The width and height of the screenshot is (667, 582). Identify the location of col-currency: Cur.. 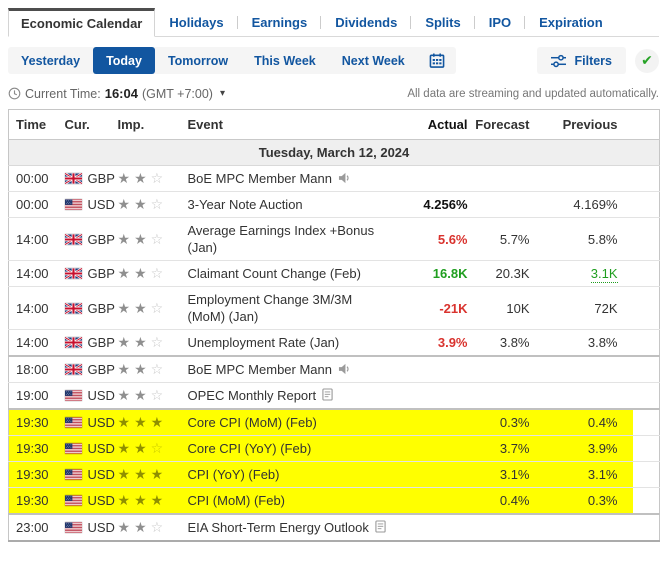
(89, 124).